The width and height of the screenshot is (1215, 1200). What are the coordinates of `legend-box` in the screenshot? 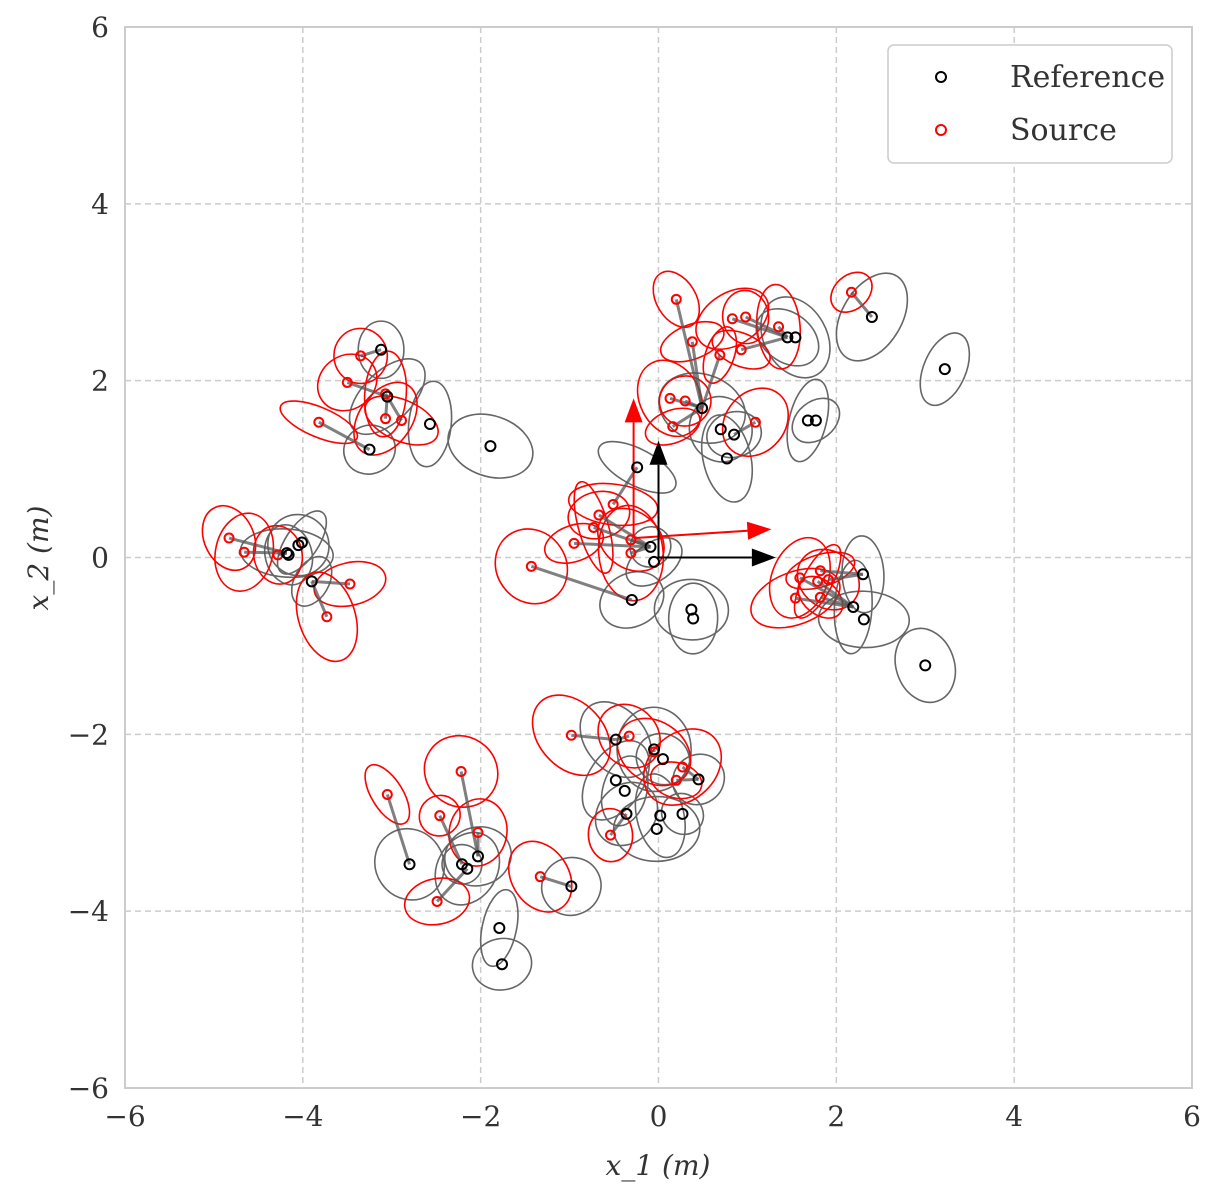 It's located at (1030, 104).